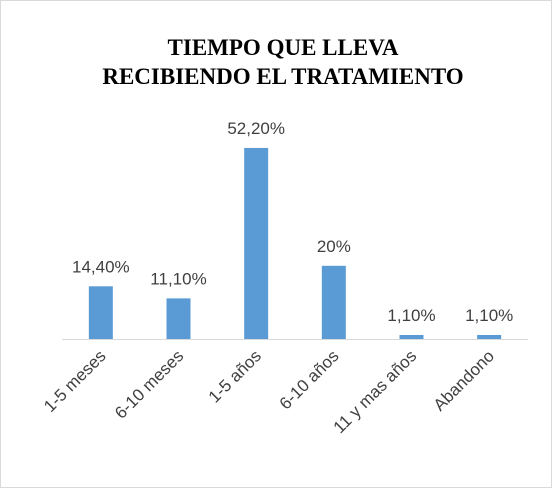  Describe the element at coordinates (256, 128) in the screenshot. I see `value-label: 52,20%` at that location.